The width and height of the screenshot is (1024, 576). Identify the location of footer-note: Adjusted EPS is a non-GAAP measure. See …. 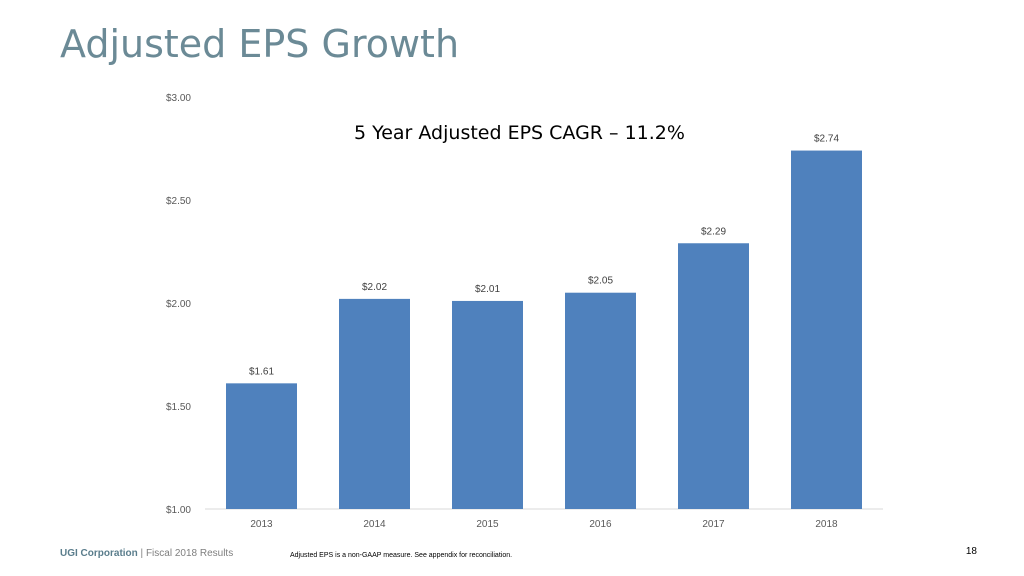
(401, 555).